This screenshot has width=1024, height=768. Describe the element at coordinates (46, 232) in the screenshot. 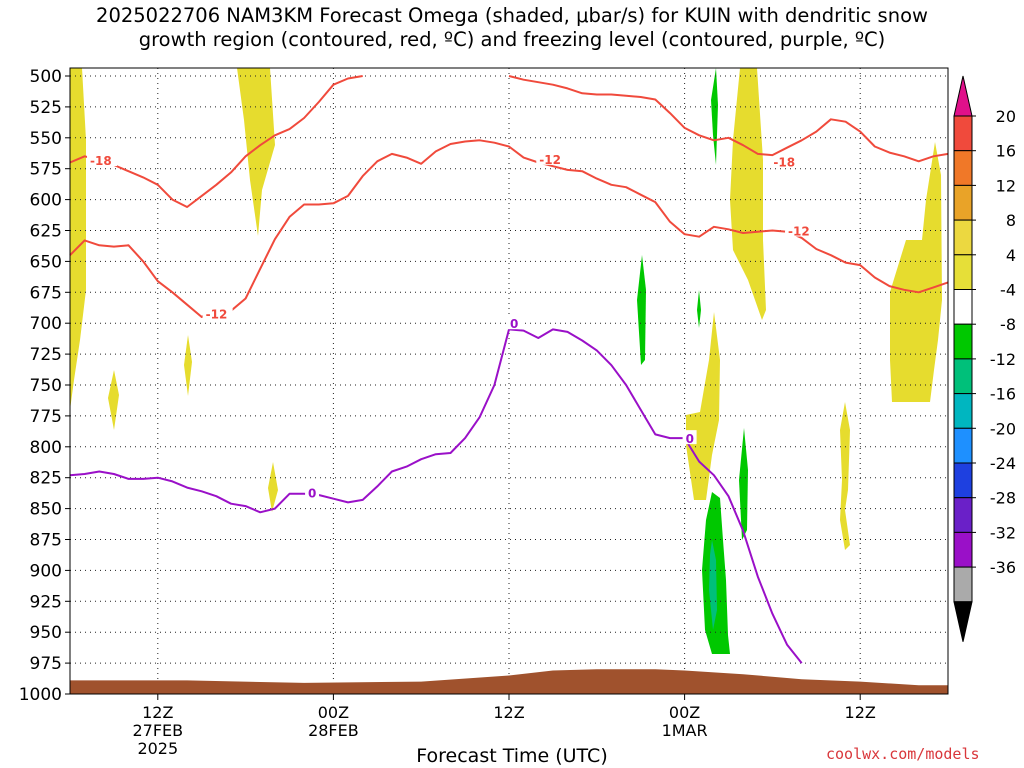

I see `y-tick-label: 625` at that location.